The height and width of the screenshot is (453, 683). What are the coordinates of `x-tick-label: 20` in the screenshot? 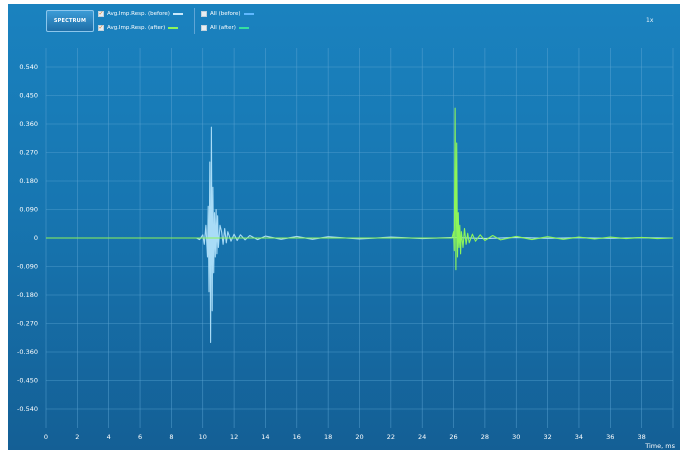 It's located at (359, 437).